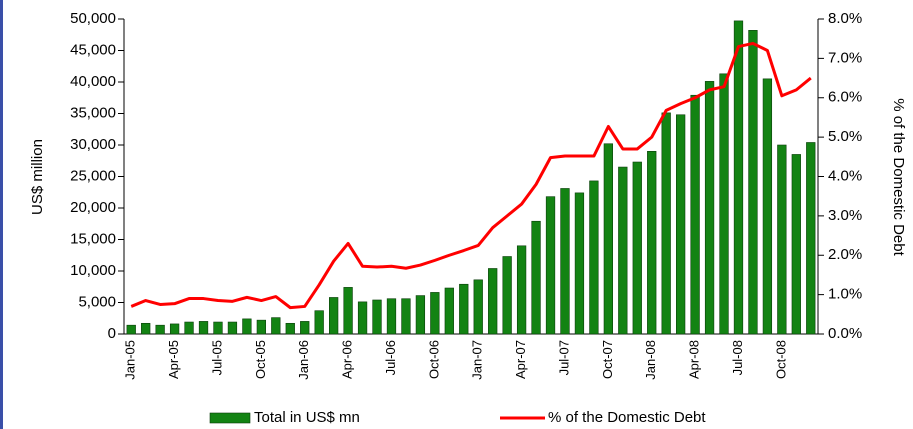 This screenshot has width=913, height=429. I want to click on y-tick-label: 25,000, so click(93, 175).